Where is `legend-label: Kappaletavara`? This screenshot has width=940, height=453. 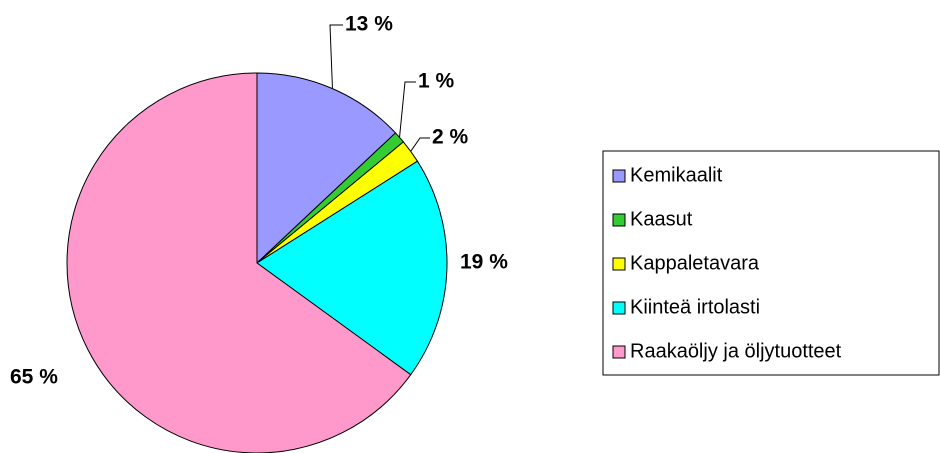 legend-label: Kappaletavara is located at coordinates (695, 263).